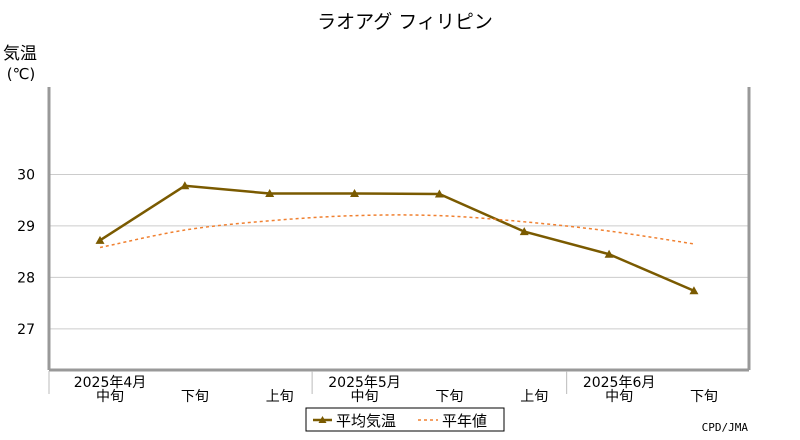 The height and width of the screenshot is (440, 800). Describe the element at coordinates (110, 383) in the screenshot. I see `x-month-label-0: 2025年4月` at that location.